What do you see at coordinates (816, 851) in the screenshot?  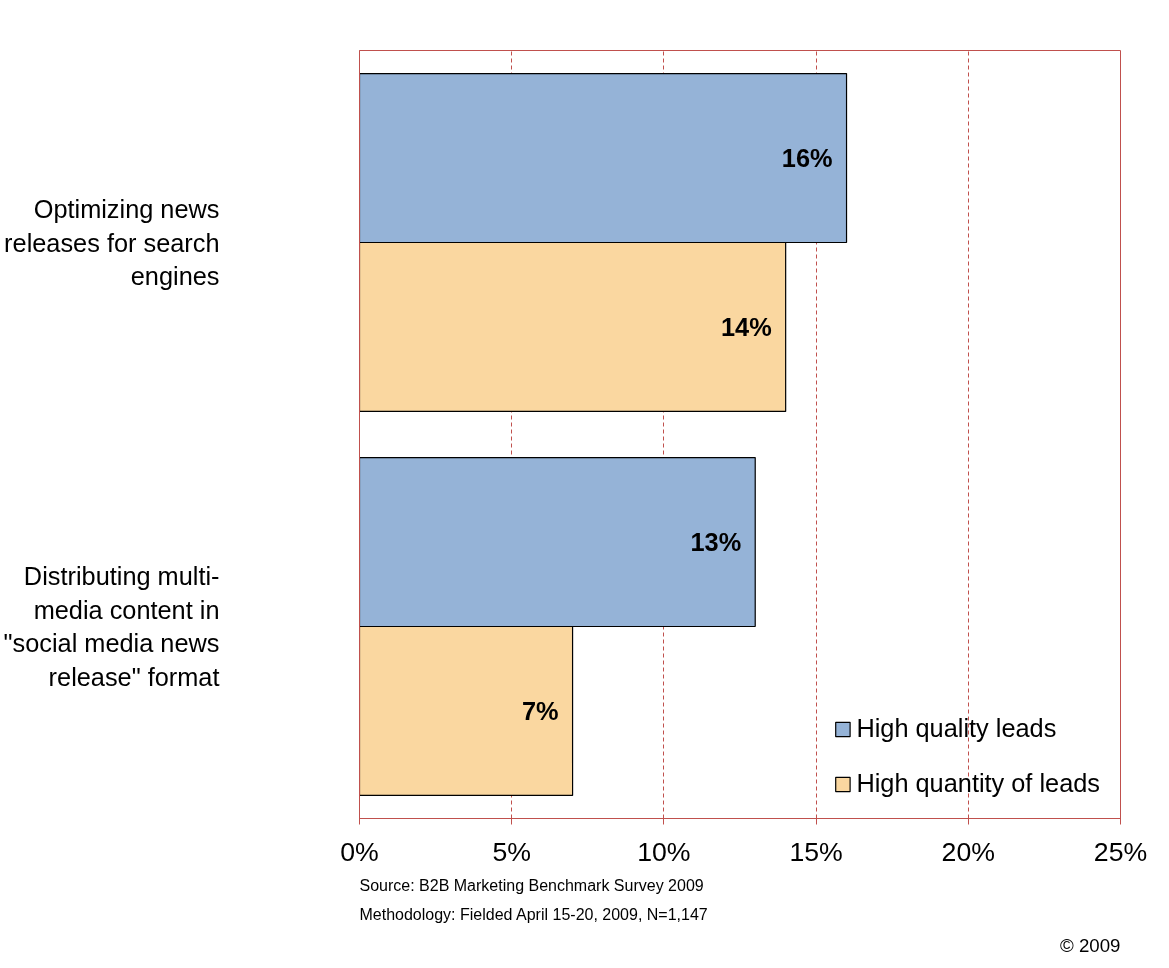 I see `x-tick-label: 15%` at bounding box center [816, 851].